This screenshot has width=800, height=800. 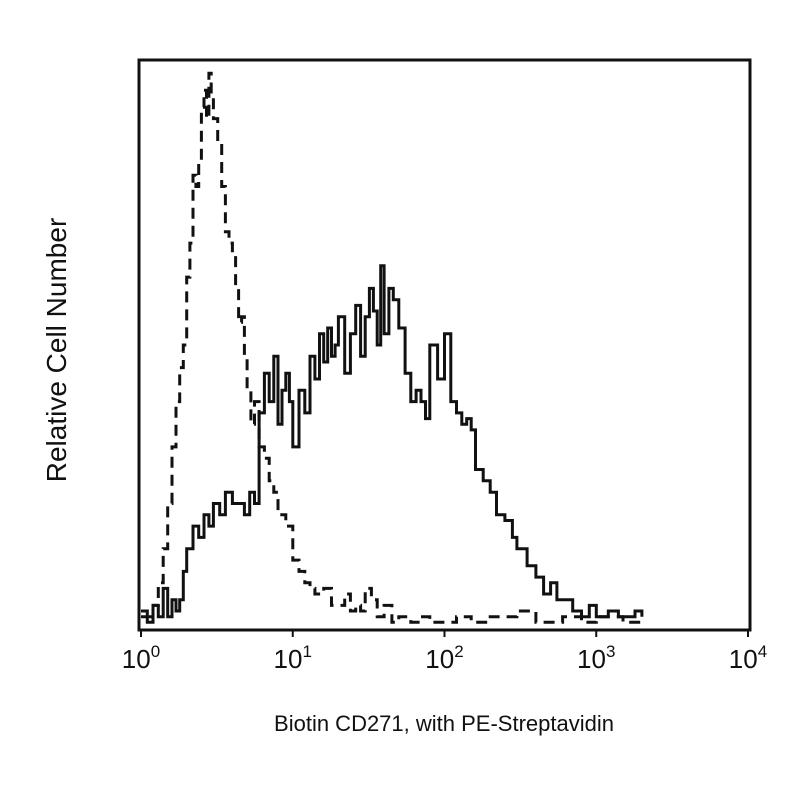 What do you see at coordinates (444, 723) in the screenshot?
I see `x-axis-title: Biotin CD271, with PE-Streptavidin` at bounding box center [444, 723].